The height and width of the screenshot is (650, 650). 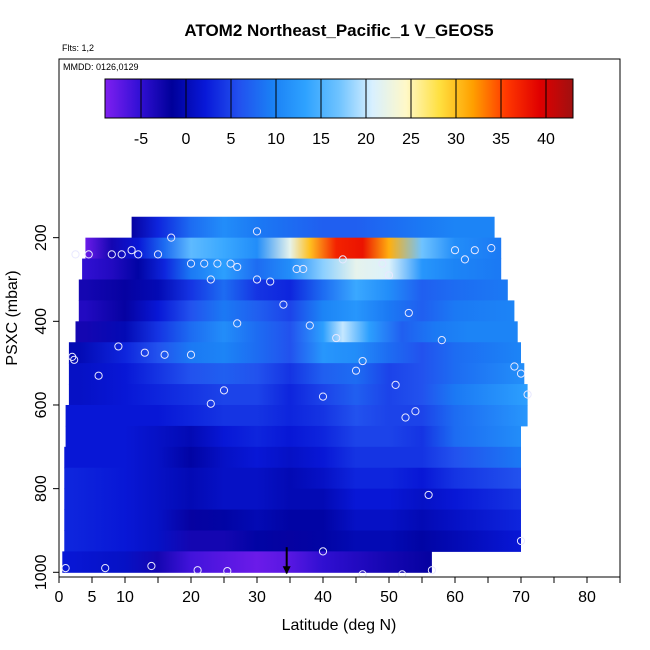 What do you see at coordinates (41, 237) in the screenshot?
I see `y-tick-label: 200` at bounding box center [41, 237].